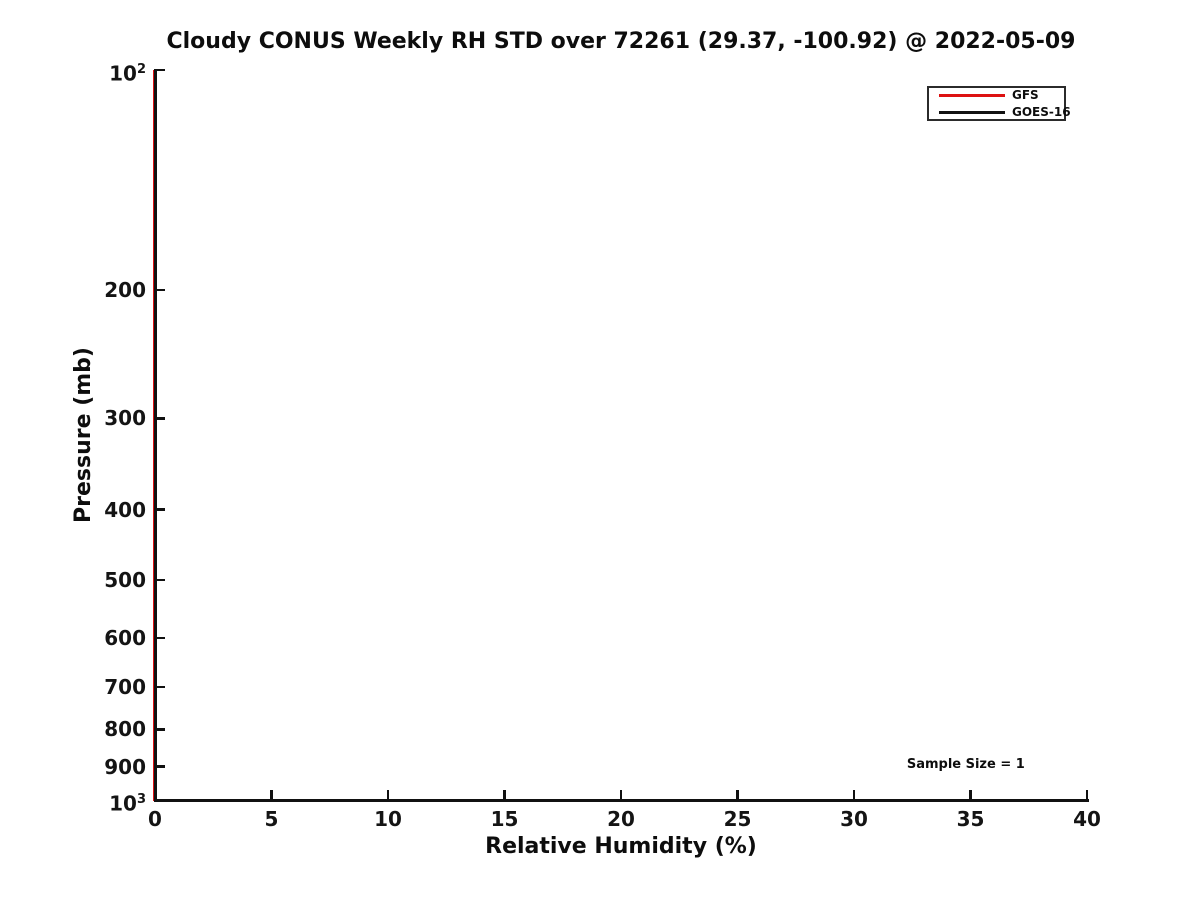 This screenshot has height=900, width=1200. What do you see at coordinates (125, 638) in the screenshot?
I see `y-tick-label: 600` at bounding box center [125, 638].